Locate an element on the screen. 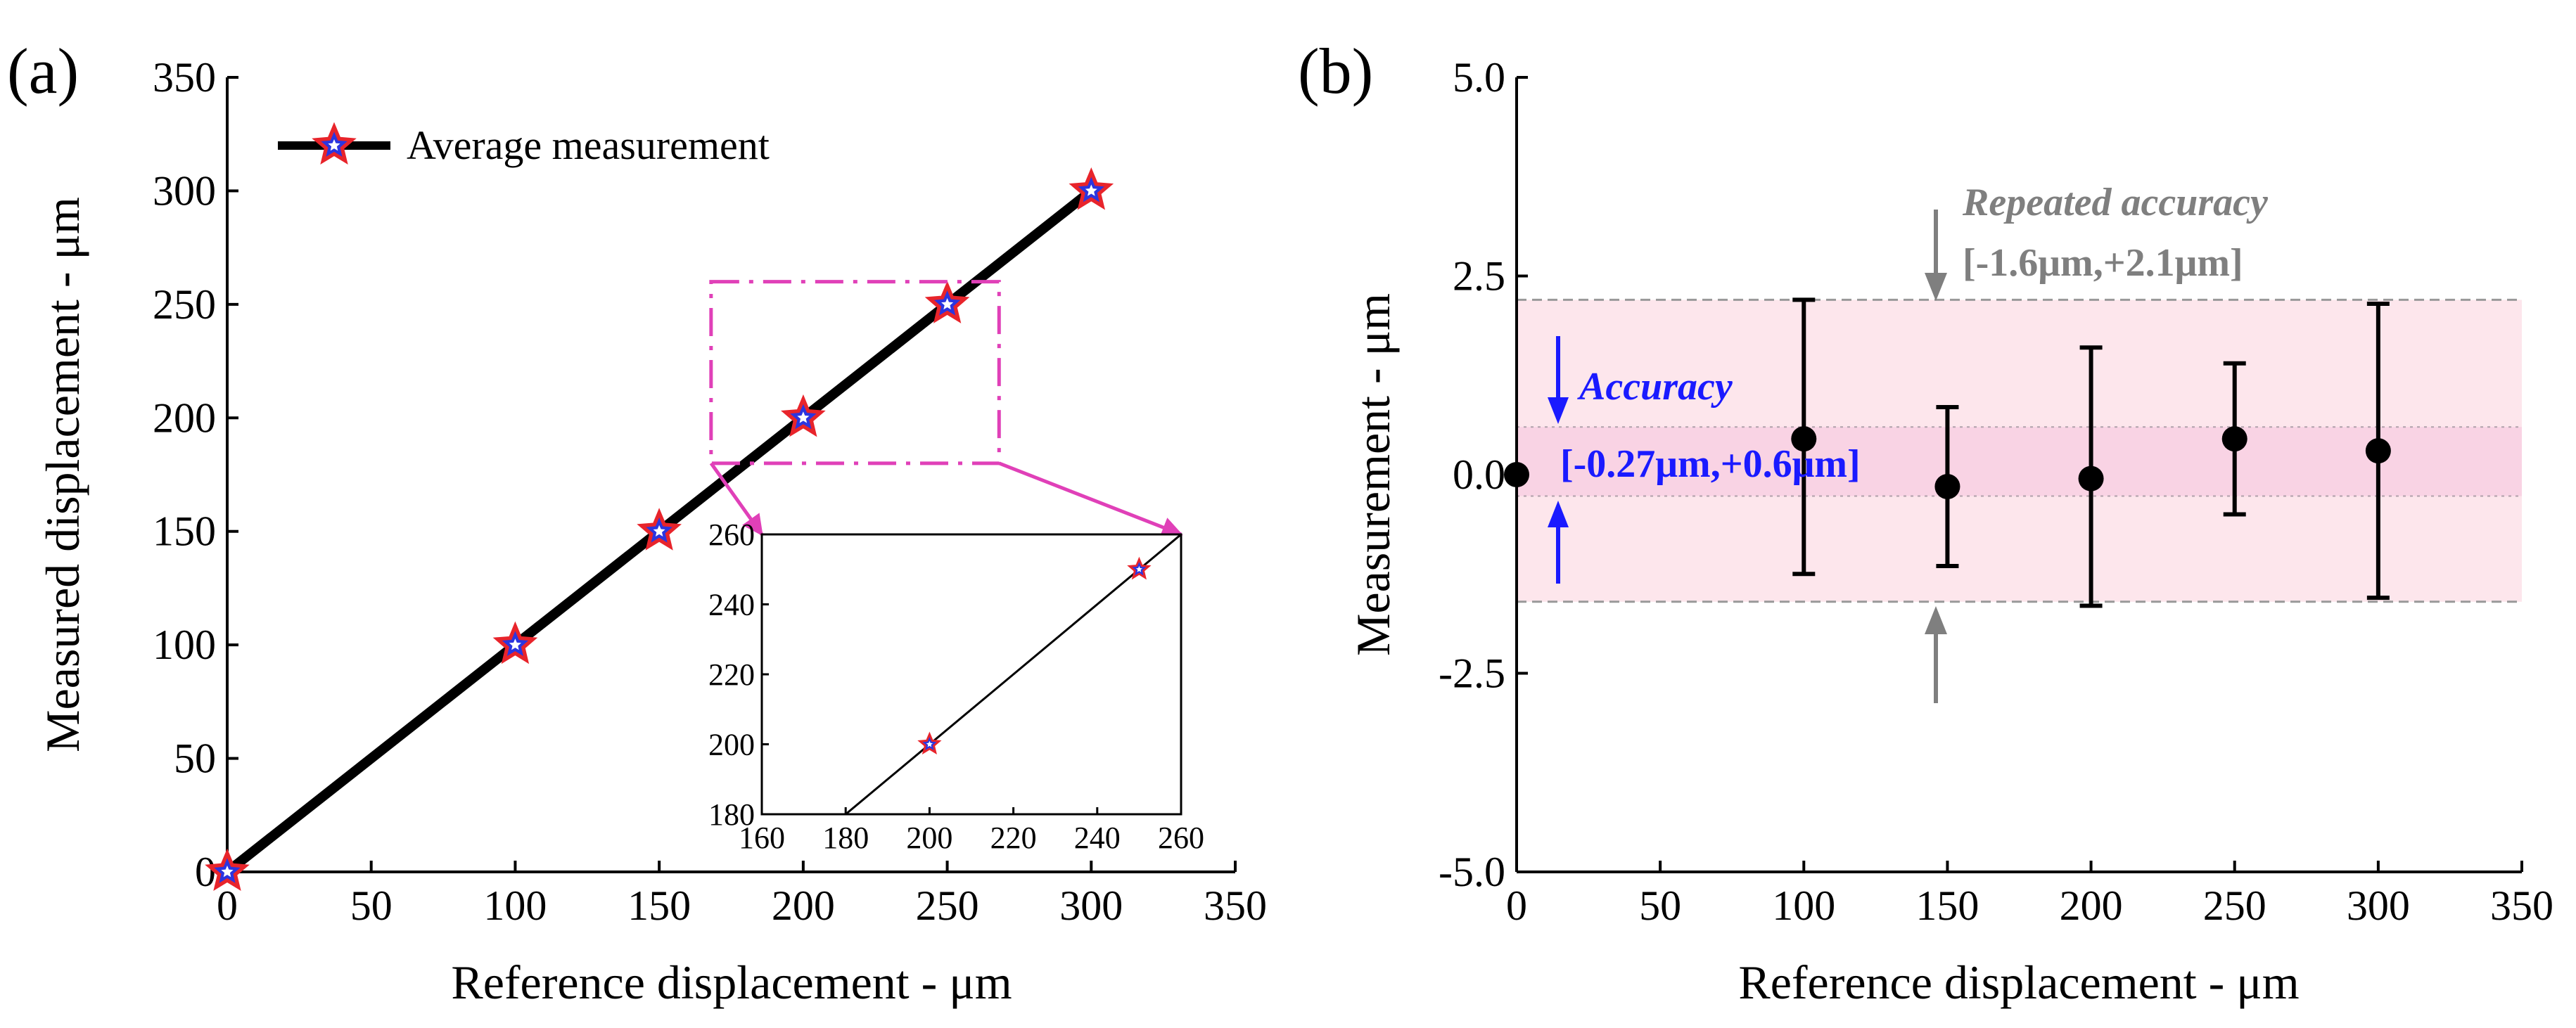 This screenshot has width=2576, height=1028. y-tick-label: 200 is located at coordinates (184, 417).